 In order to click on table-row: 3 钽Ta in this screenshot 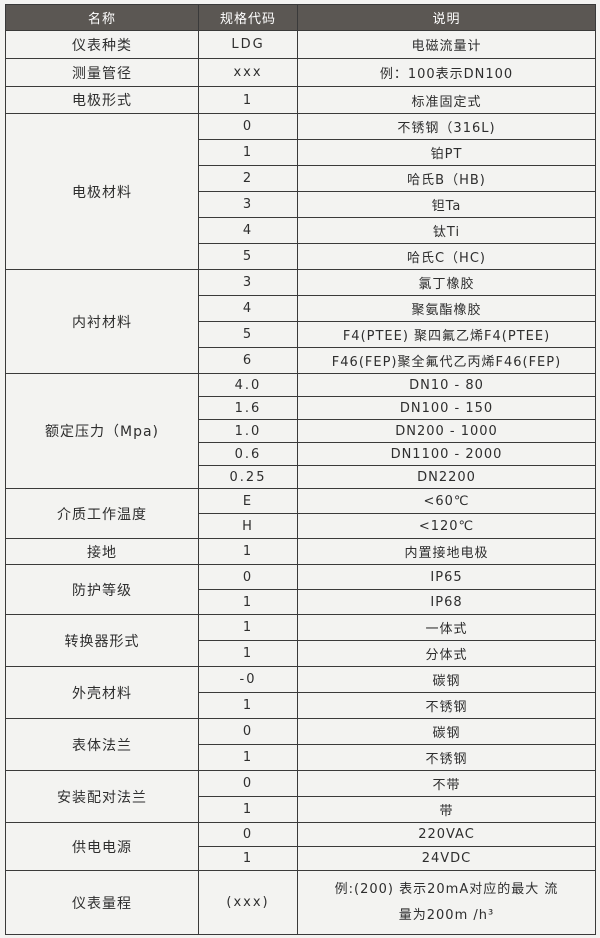, I will do `click(301, 204)`.